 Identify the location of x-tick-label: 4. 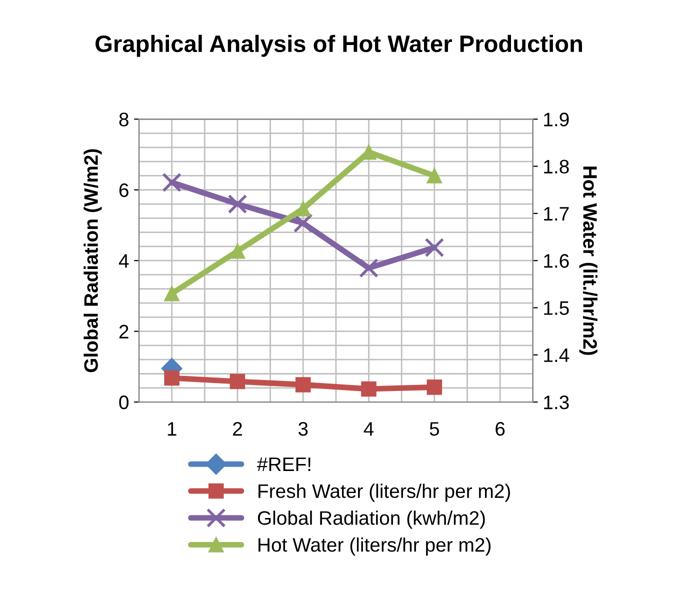
(369, 429).